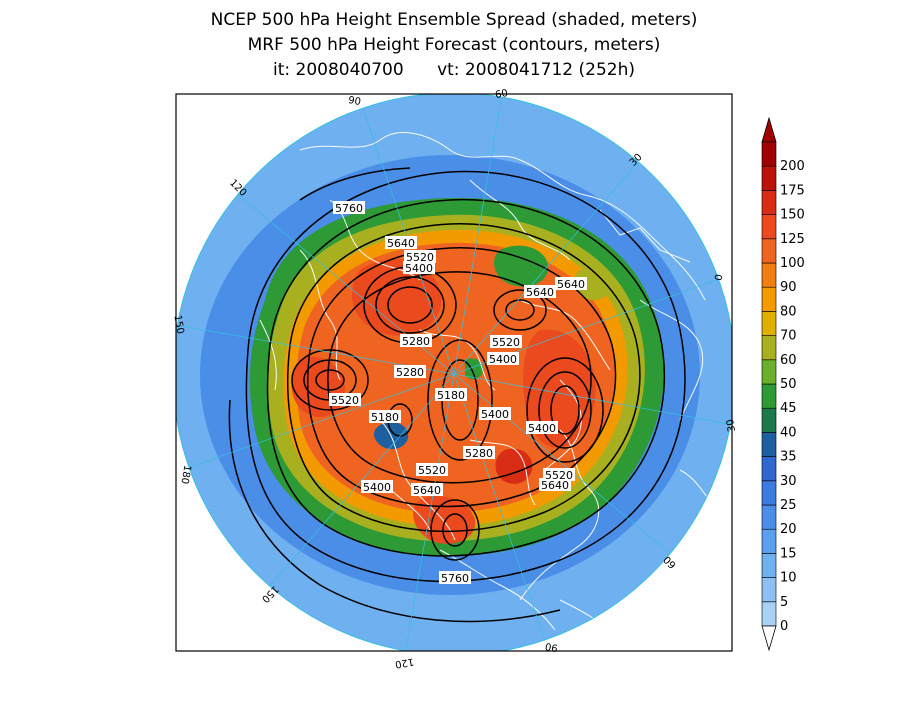  I want to click on colorbar-bottom-arrow, so click(769, 638).